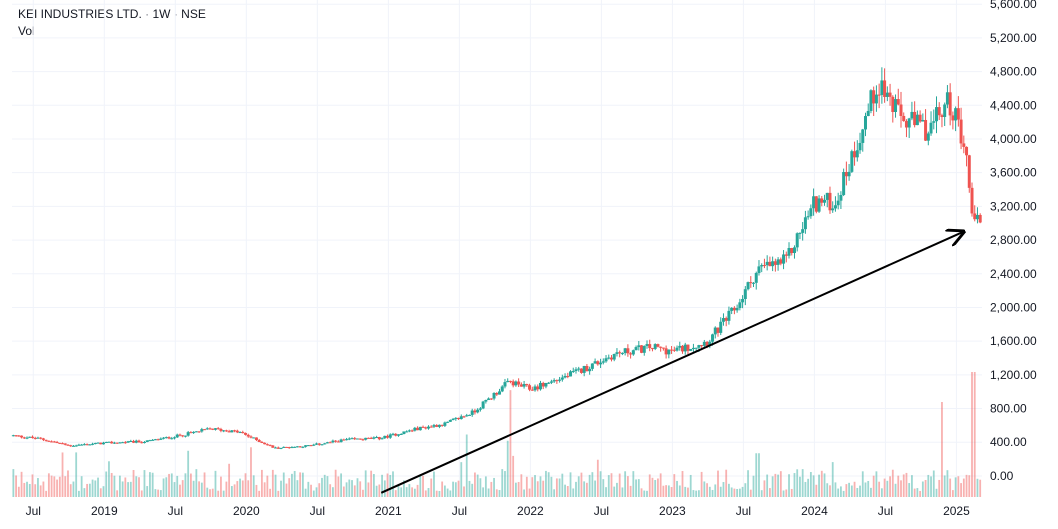 Image resolution: width=1058 pixels, height=529 pixels. Describe the element at coordinates (112, 14) in the screenshot. I see `legend-title-row: KEI INDUSTRIES LTD. · 1W · NSE` at that location.